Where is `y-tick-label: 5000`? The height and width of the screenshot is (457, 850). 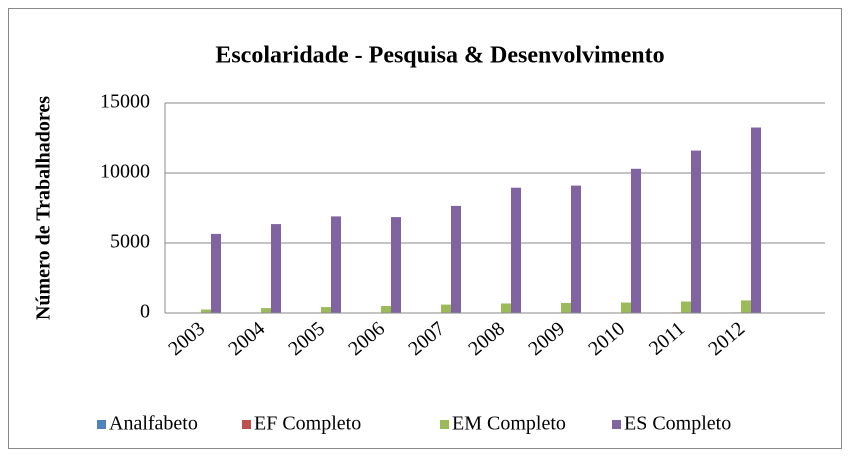 y-tick-label: 5000 is located at coordinates (130, 242).